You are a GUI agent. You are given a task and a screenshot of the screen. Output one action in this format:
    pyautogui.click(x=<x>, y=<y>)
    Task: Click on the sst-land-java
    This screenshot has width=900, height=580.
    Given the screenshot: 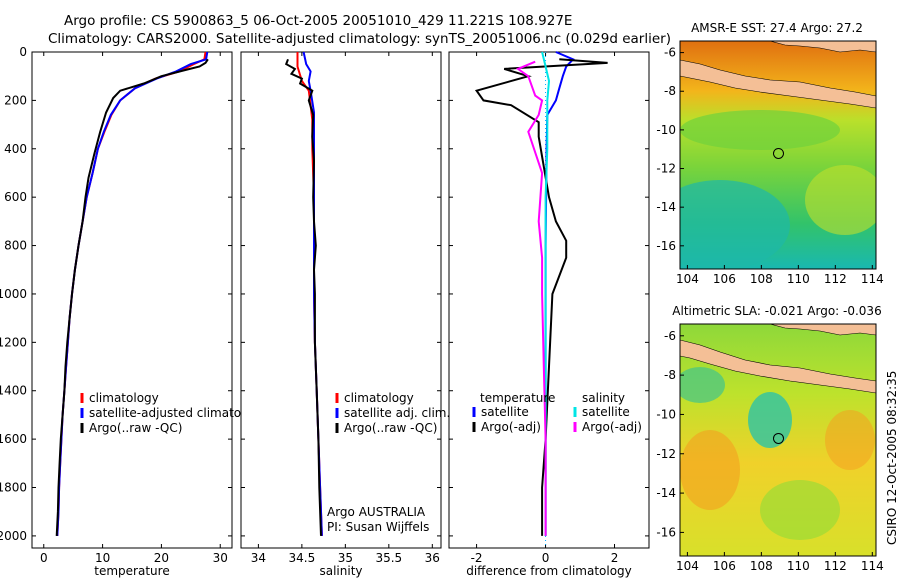 What is the action you would take?
    pyautogui.click(x=778, y=84)
    